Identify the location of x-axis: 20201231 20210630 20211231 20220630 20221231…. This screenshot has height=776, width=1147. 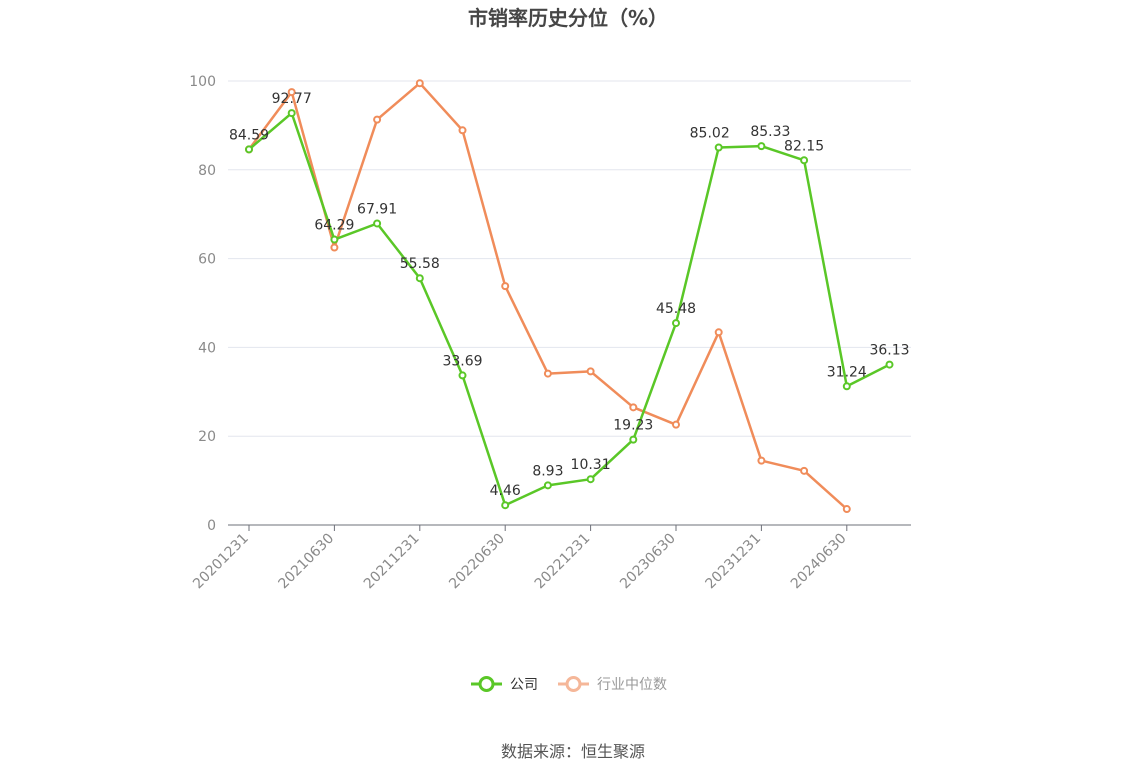
(550, 558).